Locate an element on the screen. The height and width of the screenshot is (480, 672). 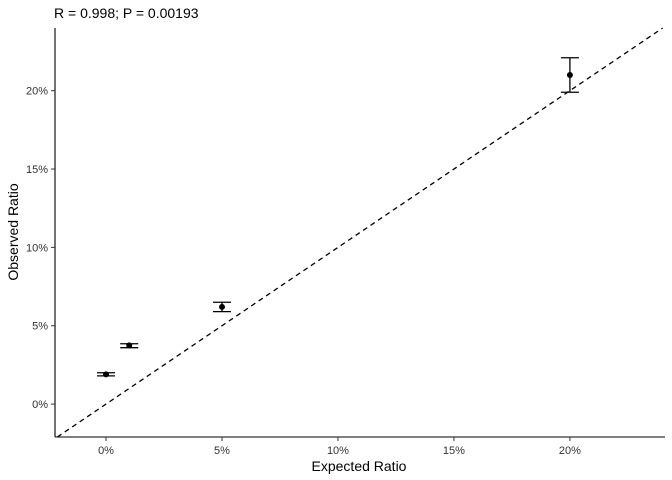
chart-title: R = 0.998; P = 0.00193 is located at coordinates (126, 13).